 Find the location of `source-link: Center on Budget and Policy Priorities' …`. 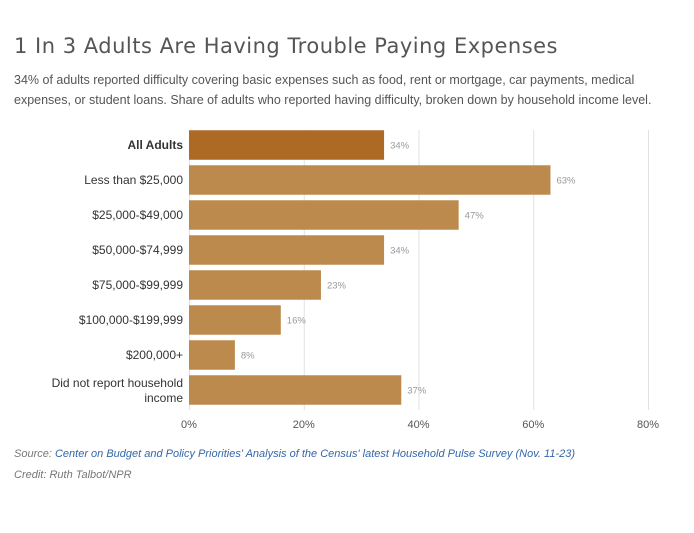

source-link: Center on Budget and Policy Priorities' … is located at coordinates (315, 454).